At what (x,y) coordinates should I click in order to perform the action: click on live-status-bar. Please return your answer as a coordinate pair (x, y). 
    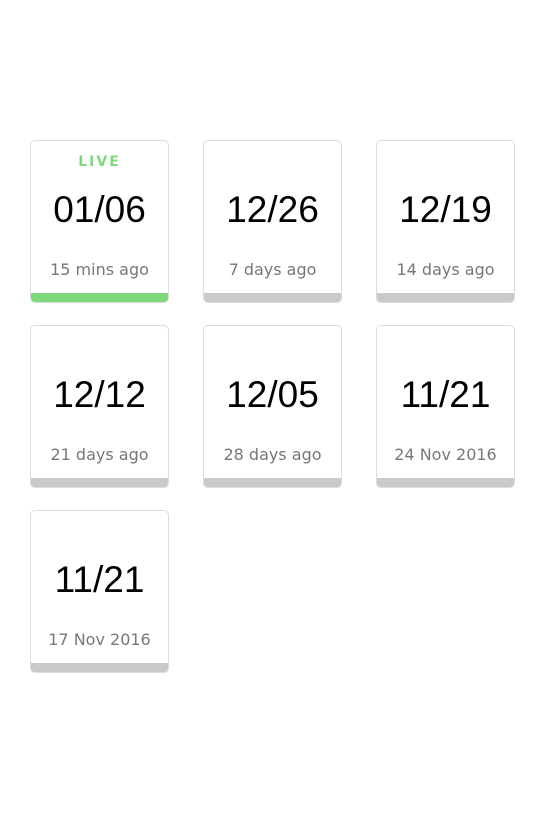
    Looking at the image, I should click on (99, 297).